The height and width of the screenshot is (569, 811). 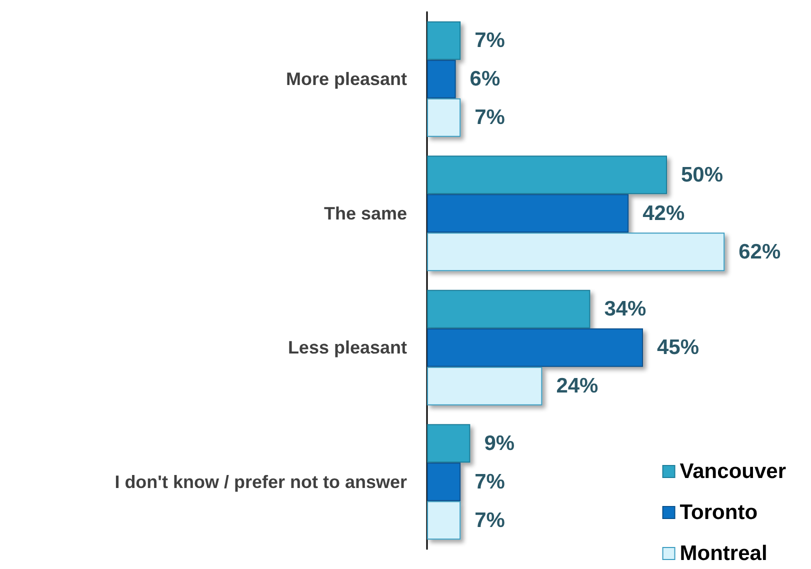 I want to click on data-label: 62%, so click(x=759, y=252).